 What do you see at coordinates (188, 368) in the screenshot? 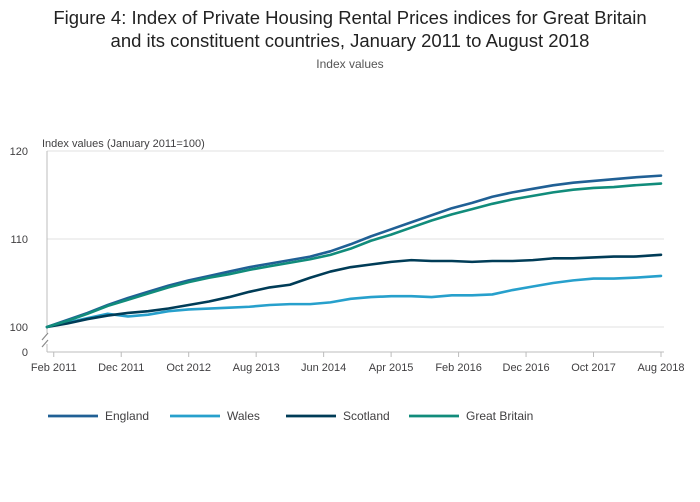
I see `x-tick-label: Oct 2012` at bounding box center [188, 368].